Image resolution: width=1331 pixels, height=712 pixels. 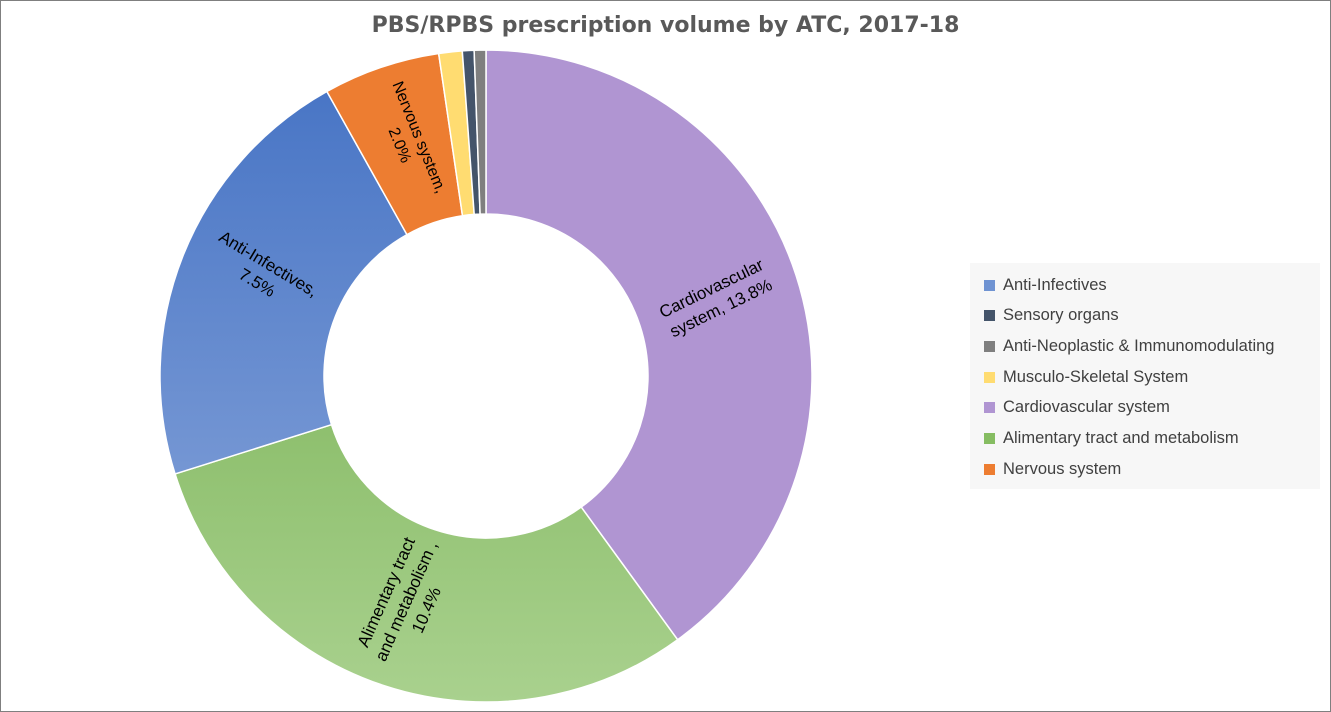 I want to click on legend-item: Musculo-Skeletal System, so click(x=1086, y=377).